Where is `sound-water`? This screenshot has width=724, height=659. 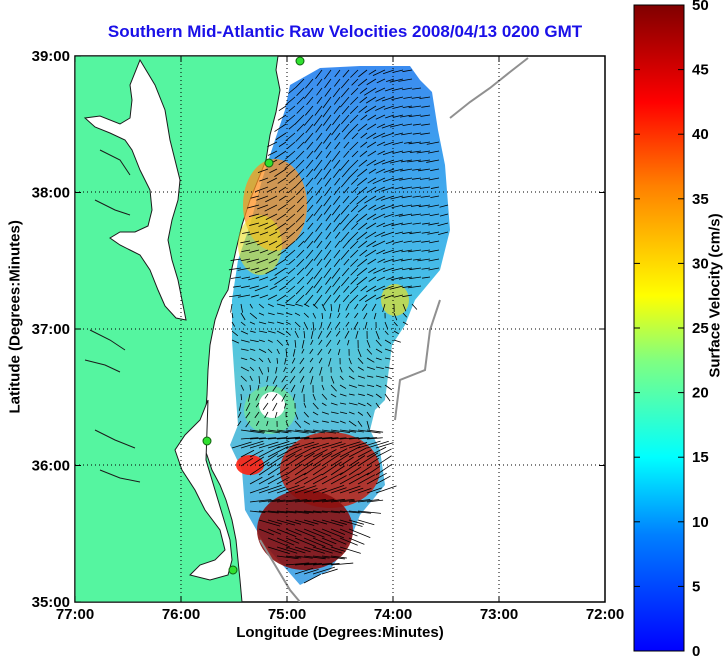
sound-water is located at coordinates (203, 490).